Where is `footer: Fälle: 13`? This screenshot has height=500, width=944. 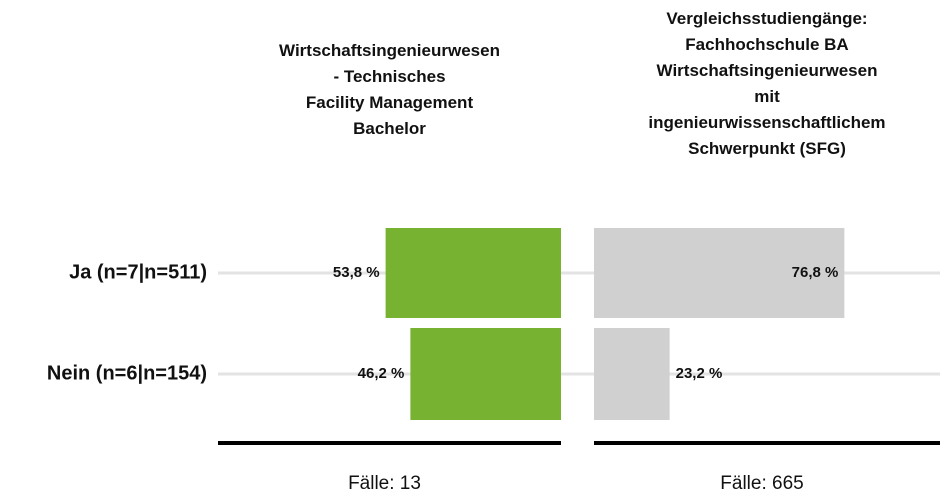
footer: Fälle: 13 is located at coordinates (384, 483).